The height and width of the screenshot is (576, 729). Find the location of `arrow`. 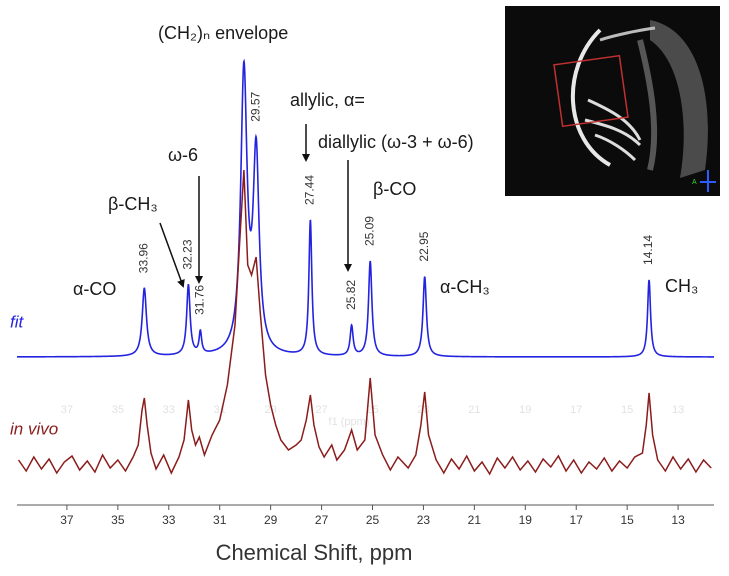

arrow is located at coordinates (172, 255).